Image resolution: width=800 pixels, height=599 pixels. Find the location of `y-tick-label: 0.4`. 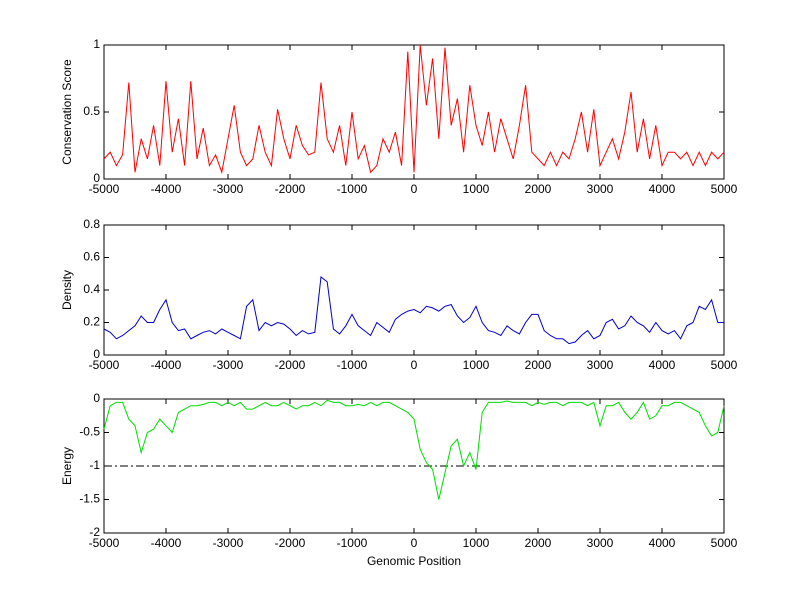

y-tick-label: 0.4 is located at coordinates (91, 289).